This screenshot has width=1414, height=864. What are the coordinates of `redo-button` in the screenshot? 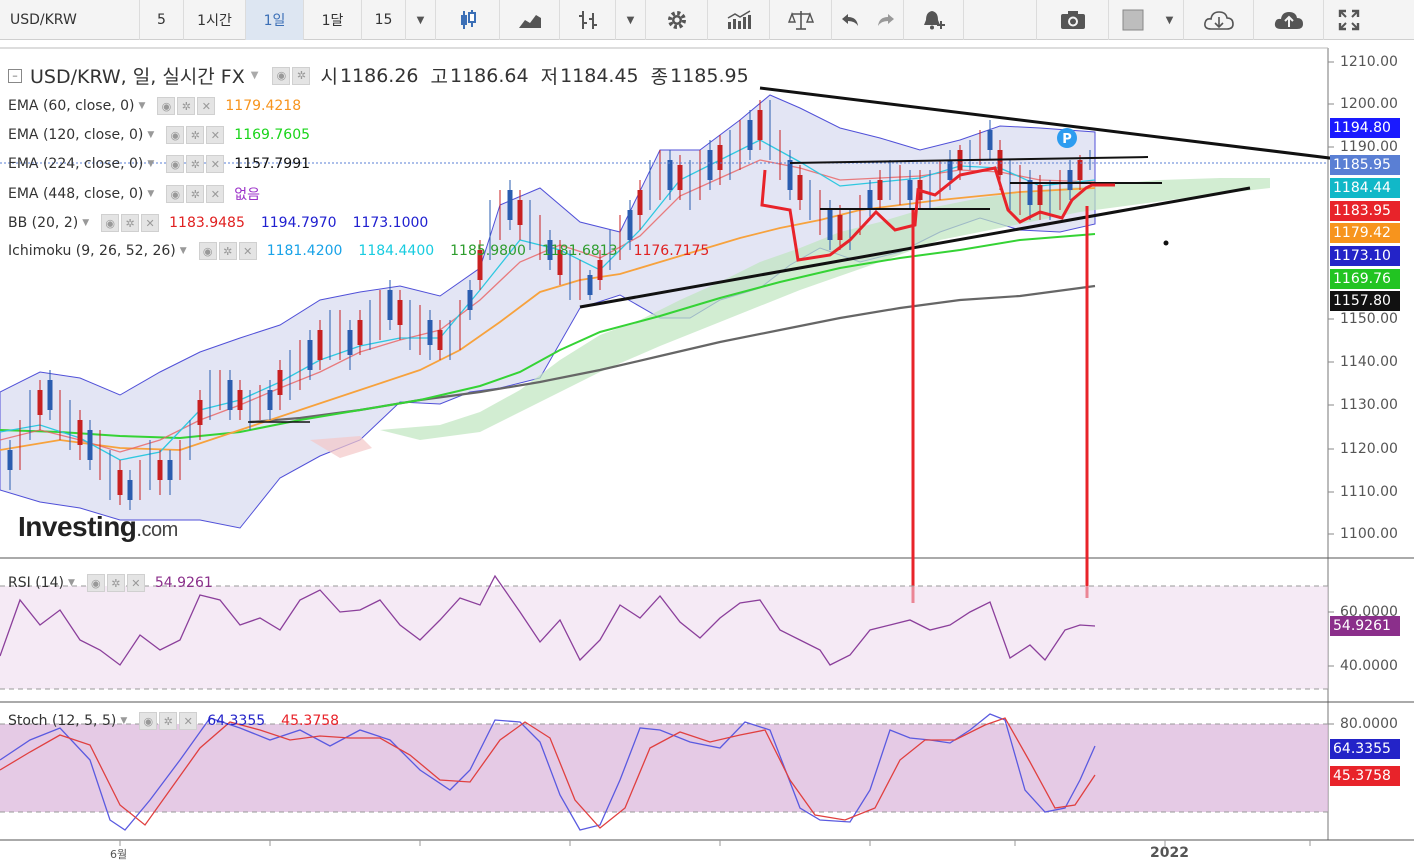 It's located at (886, 20).